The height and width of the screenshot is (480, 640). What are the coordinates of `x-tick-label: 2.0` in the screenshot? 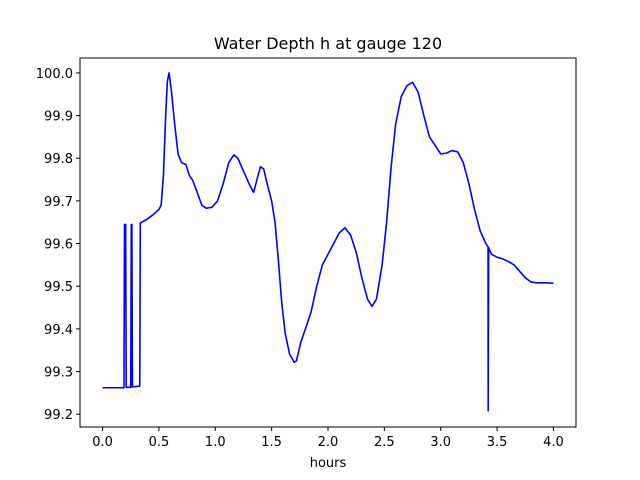 It's located at (328, 442).